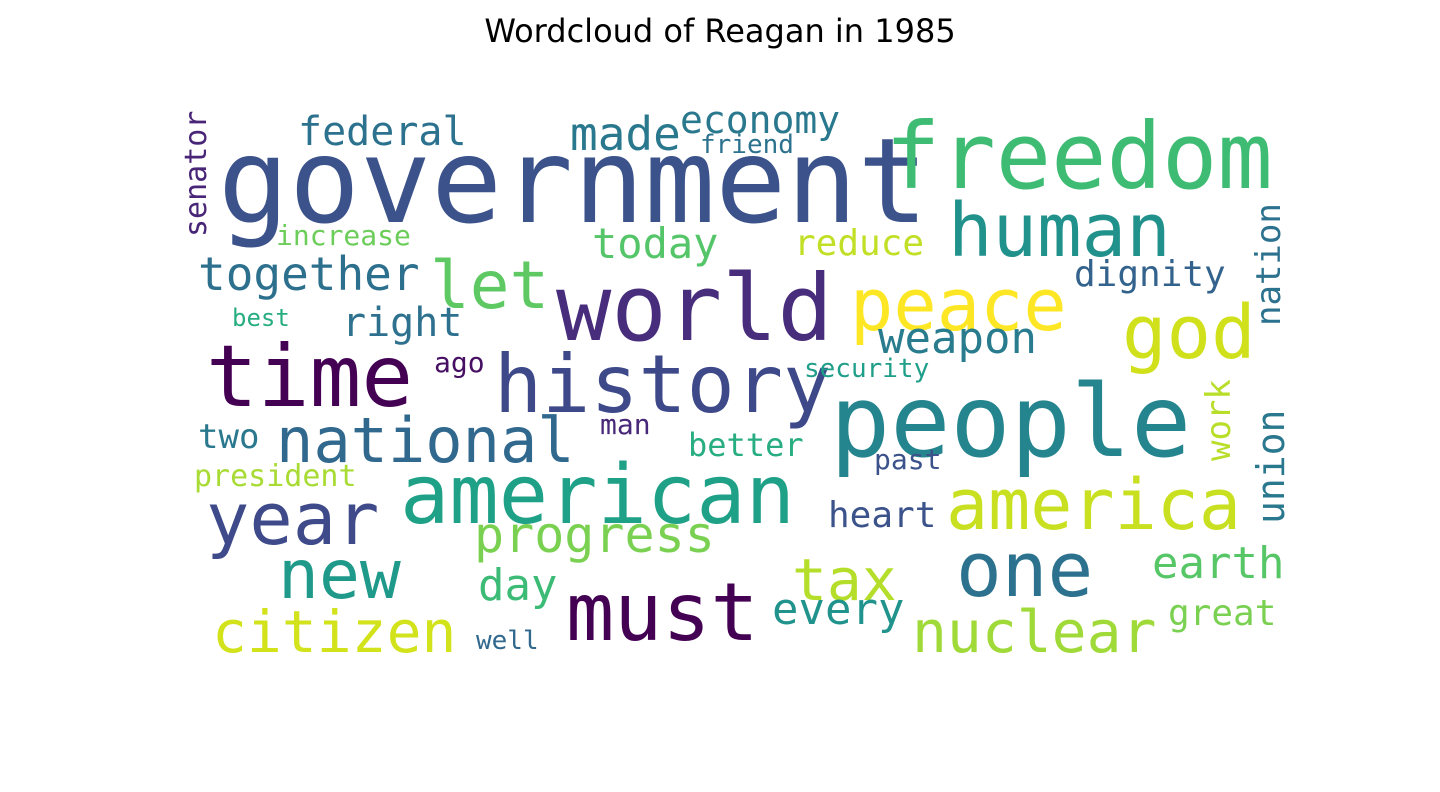  Describe the element at coordinates (1269, 264) in the screenshot. I see `word-nation: nation` at that location.